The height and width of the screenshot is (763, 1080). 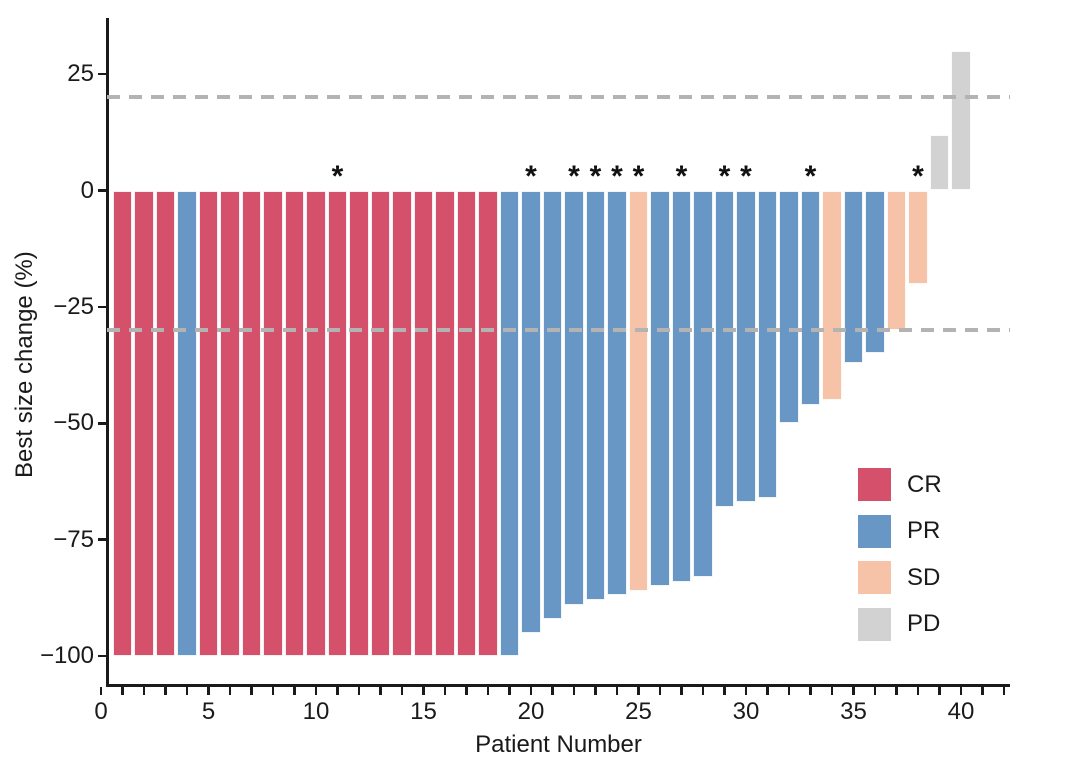 What do you see at coordinates (924, 577) in the screenshot?
I see `legend-label-sd: SD` at bounding box center [924, 577].